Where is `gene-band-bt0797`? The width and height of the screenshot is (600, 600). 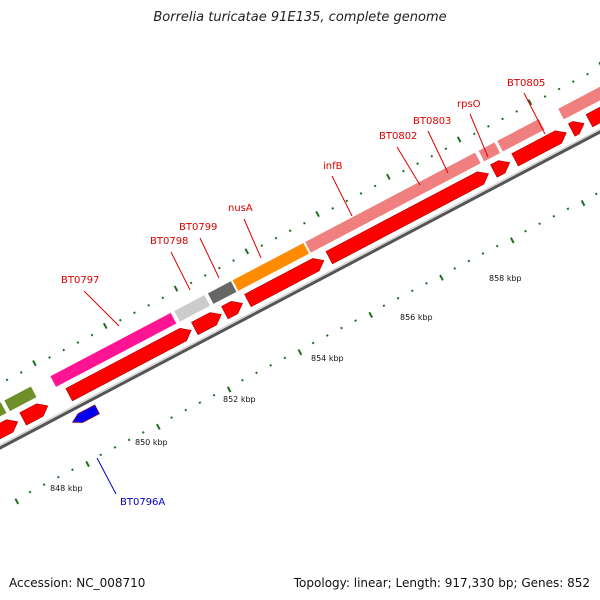
gene-band-bt0797 is located at coordinates (113, 349).